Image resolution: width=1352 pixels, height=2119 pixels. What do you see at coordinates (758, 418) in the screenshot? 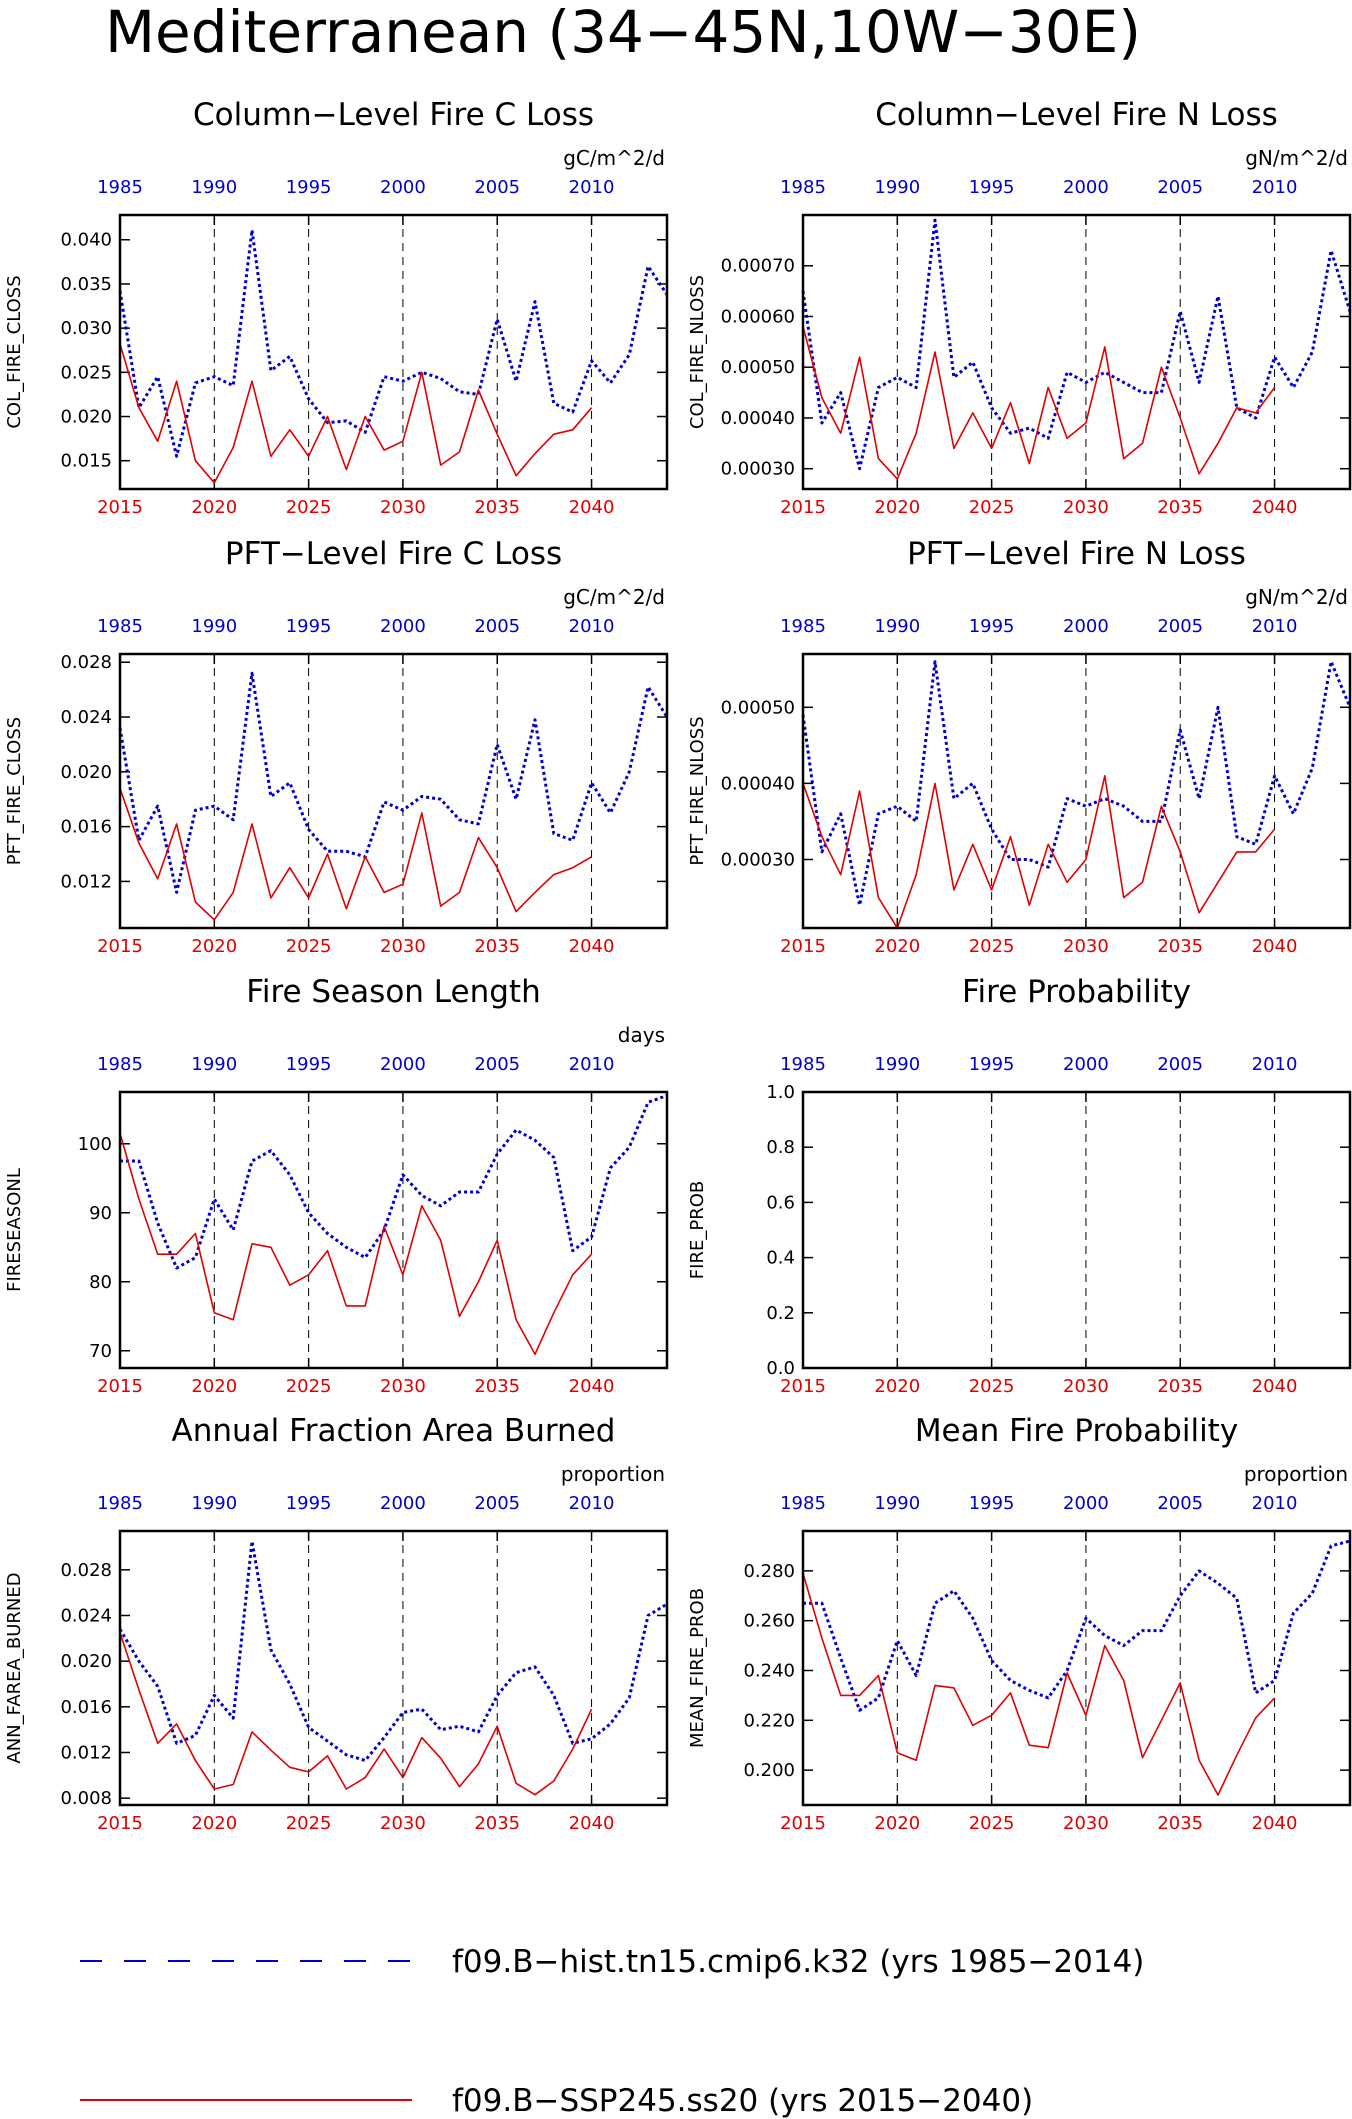
I see `y-tick-label: 0.00040` at bounding box center [758, 418].